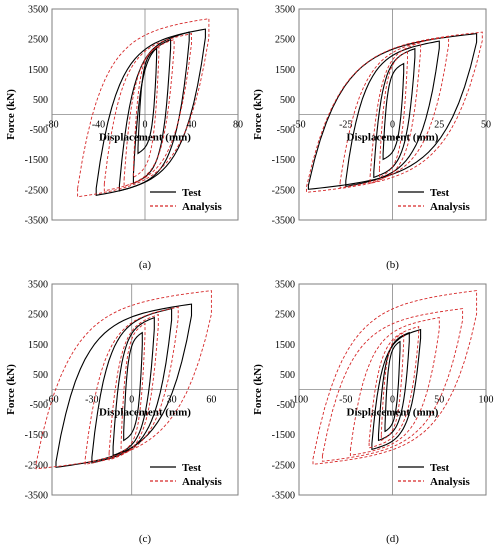 This screenshot has width=502, height=550. Describe the element at coordinates (91, 400) in the screenshot. I see `x-tick-label: -30` at that location.